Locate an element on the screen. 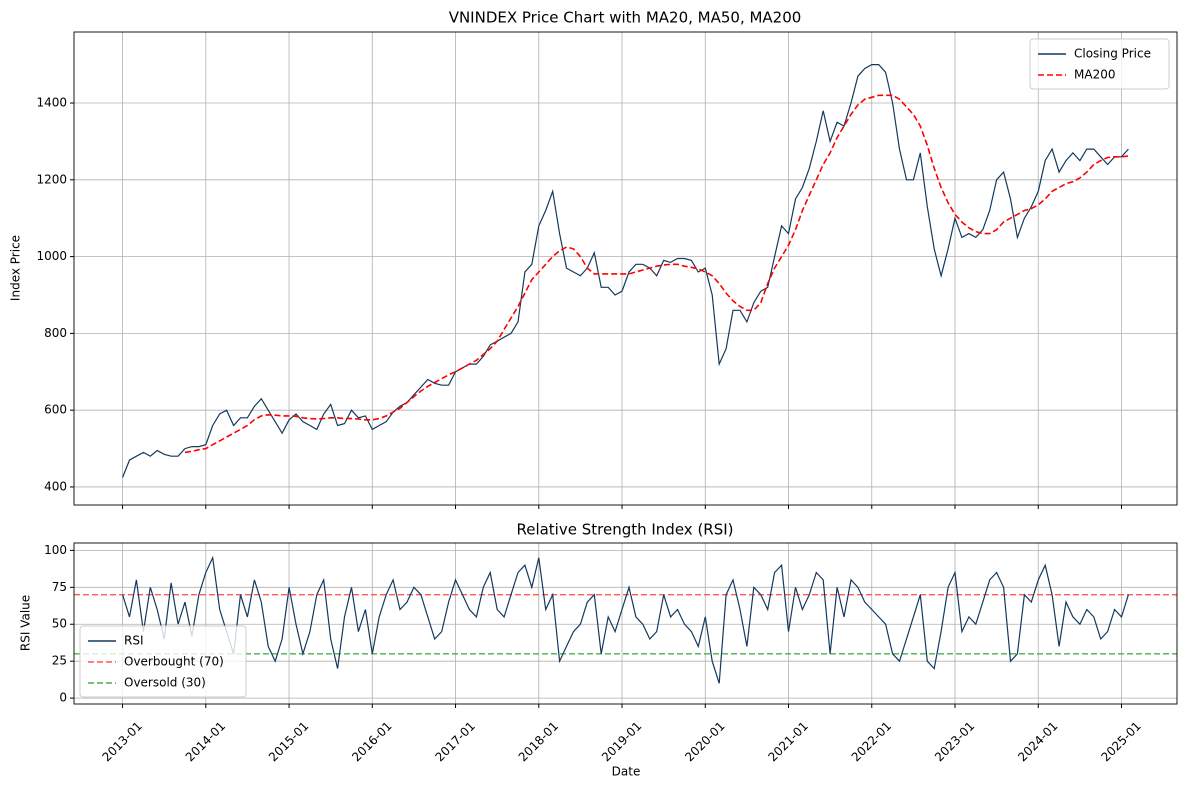  y-axis-label: Index Price is located at coordinates (16, 268).